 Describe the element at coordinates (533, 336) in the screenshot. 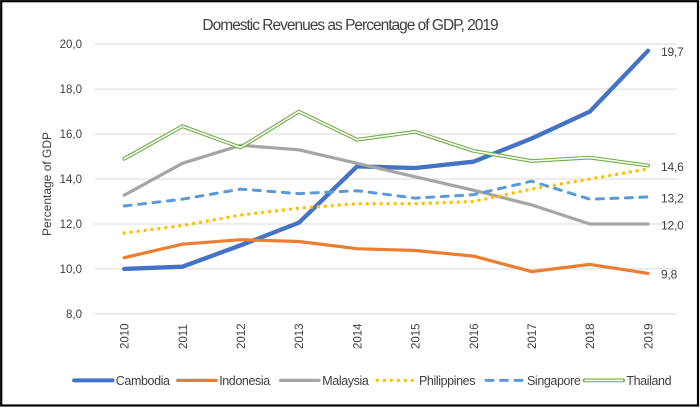

I see `svg-text: 2017` at that location.